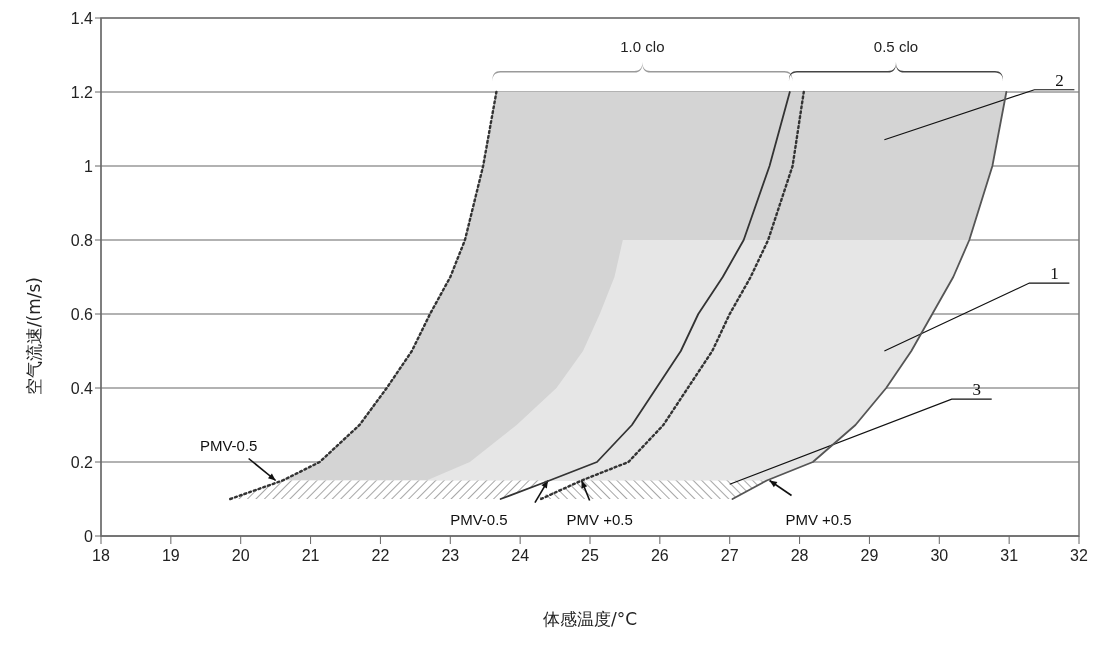 This screenshot has height=648, width=1103. I want to click on x-tick-label: 24, so click(520, 556).